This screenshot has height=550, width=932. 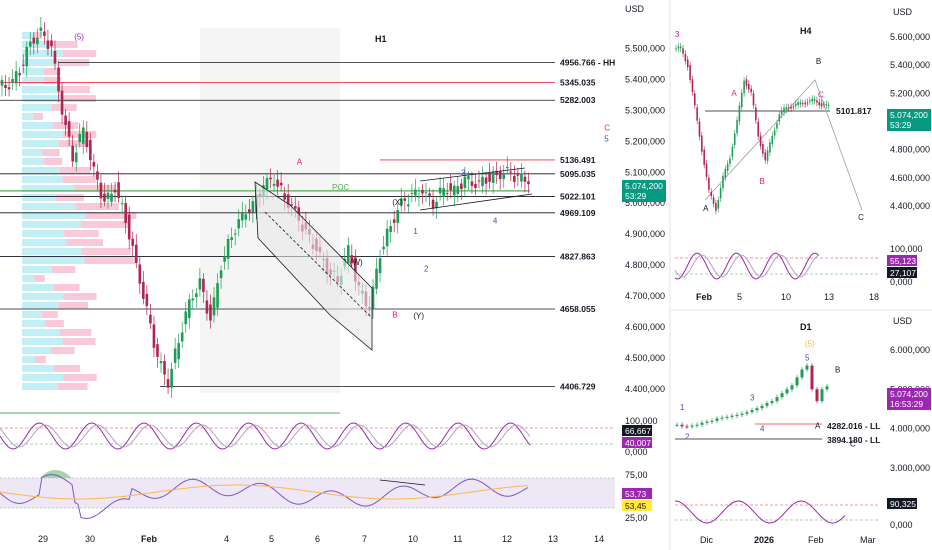 I want to click on time-axis-tick: Feb, so click(x=149, y=539).